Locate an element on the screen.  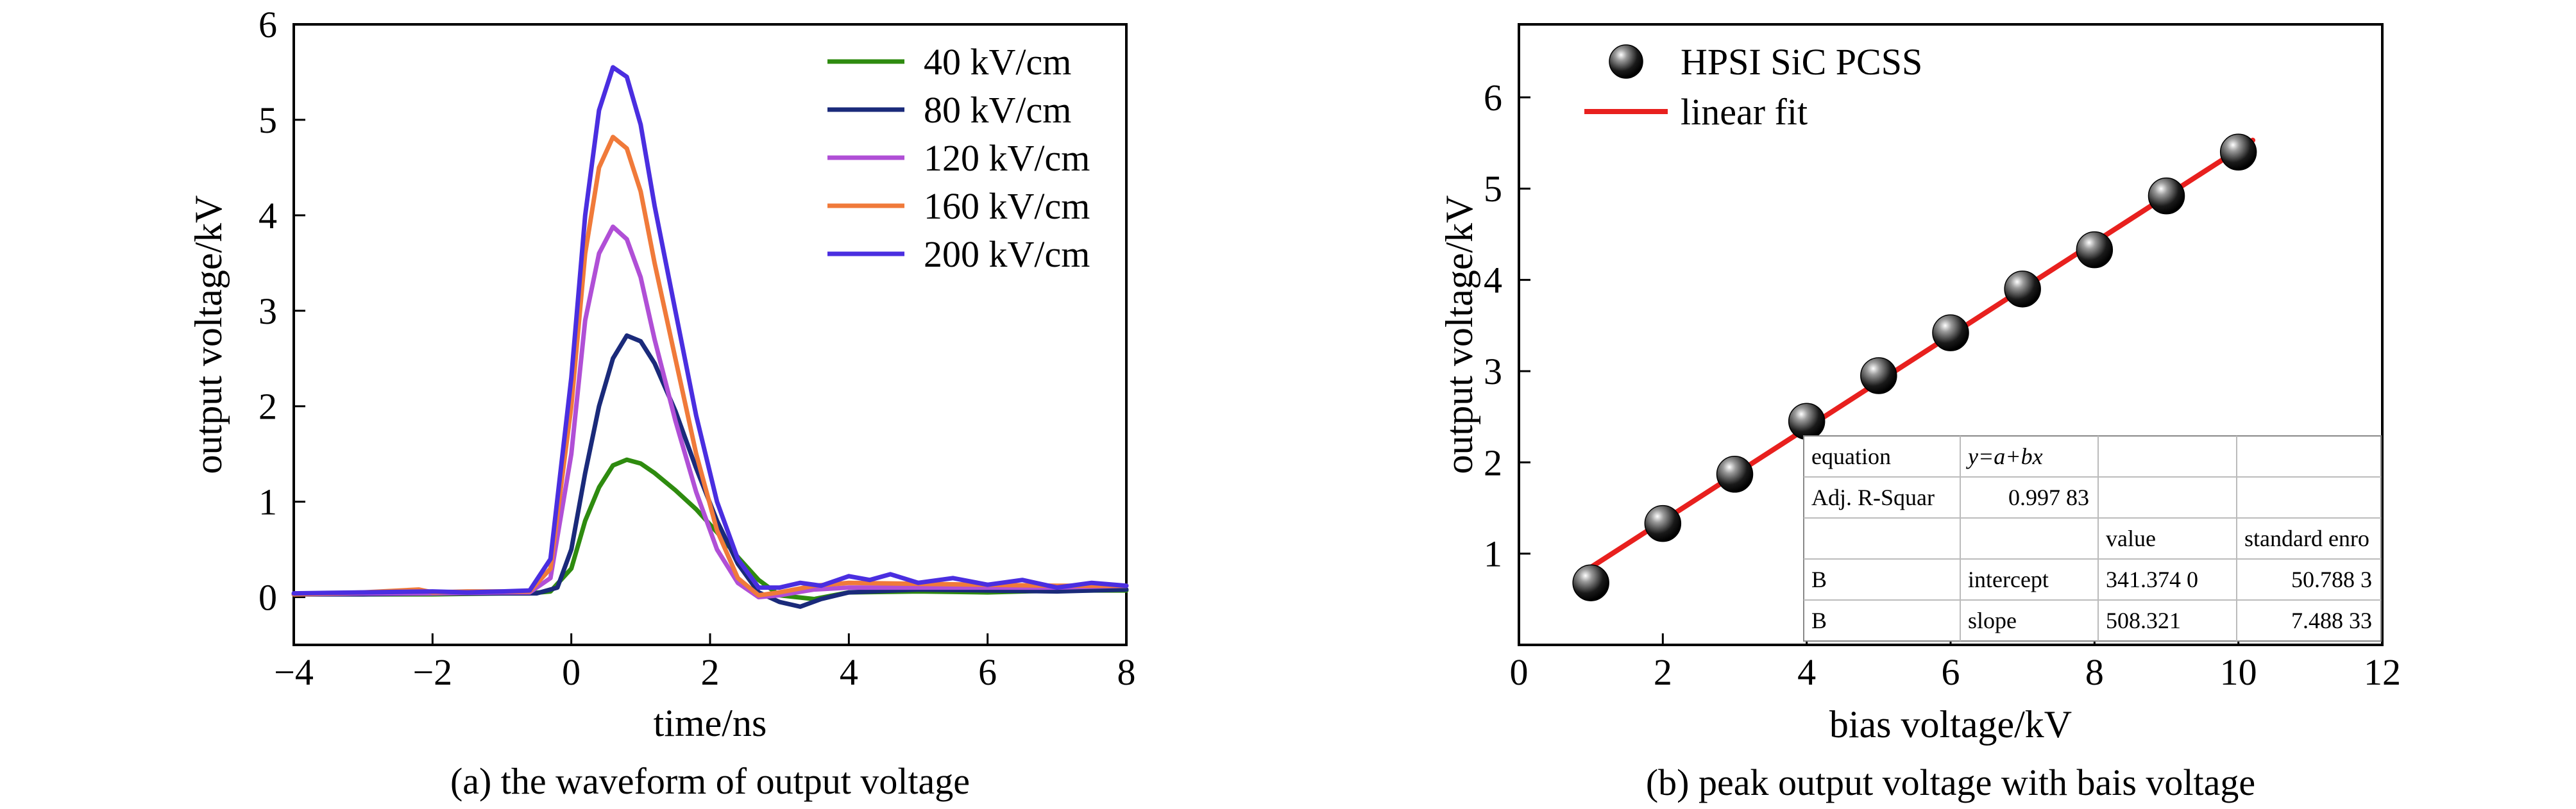
chart-b-fit-table-cell: 508.321 is located at coordinates (2143, 620).